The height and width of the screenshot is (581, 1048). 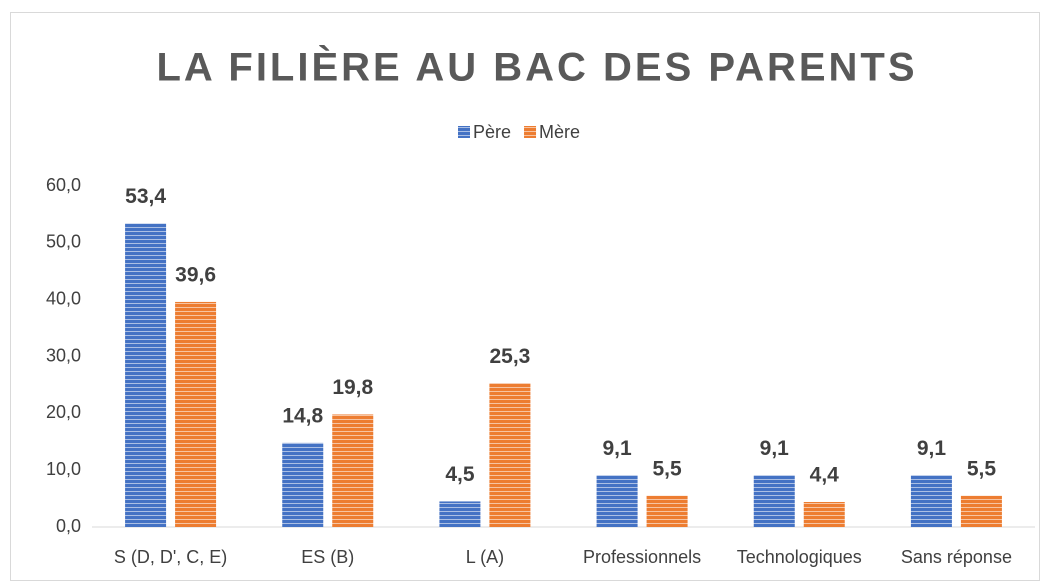 What do you see at coordinates (68, 526) in the screenshot?
I see `y-tick-label: 0,0` at bounding box center [68, 526].